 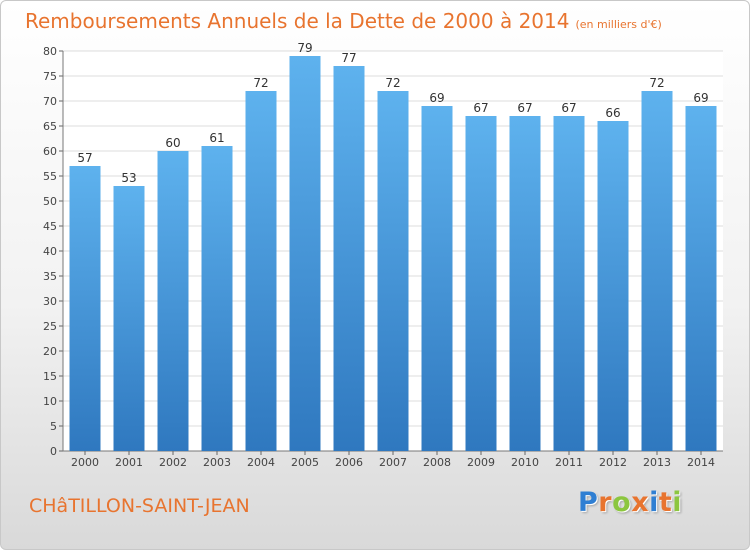 I want to click on chart-subtitle: (en milliers d'€), so click(x=618, y=24).